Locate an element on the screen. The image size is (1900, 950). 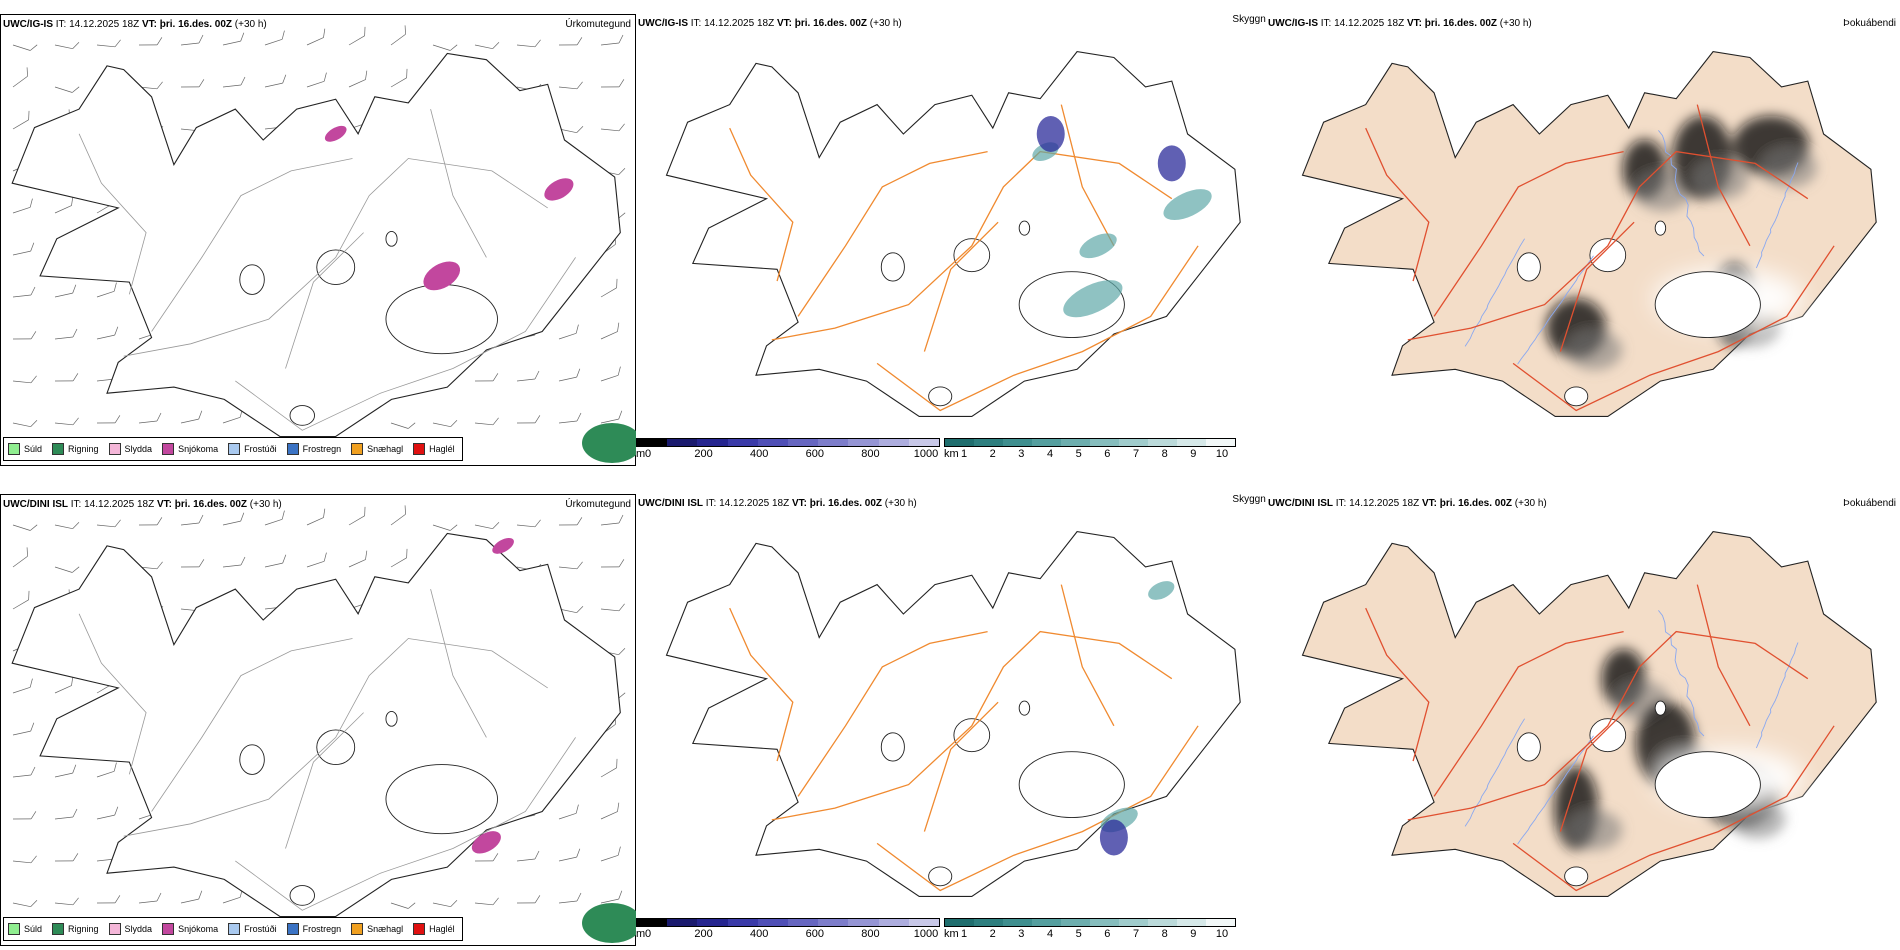
cloudbase-colorbar: m 0 200 400 600 800 1000 is located at coordinates (788, 449).